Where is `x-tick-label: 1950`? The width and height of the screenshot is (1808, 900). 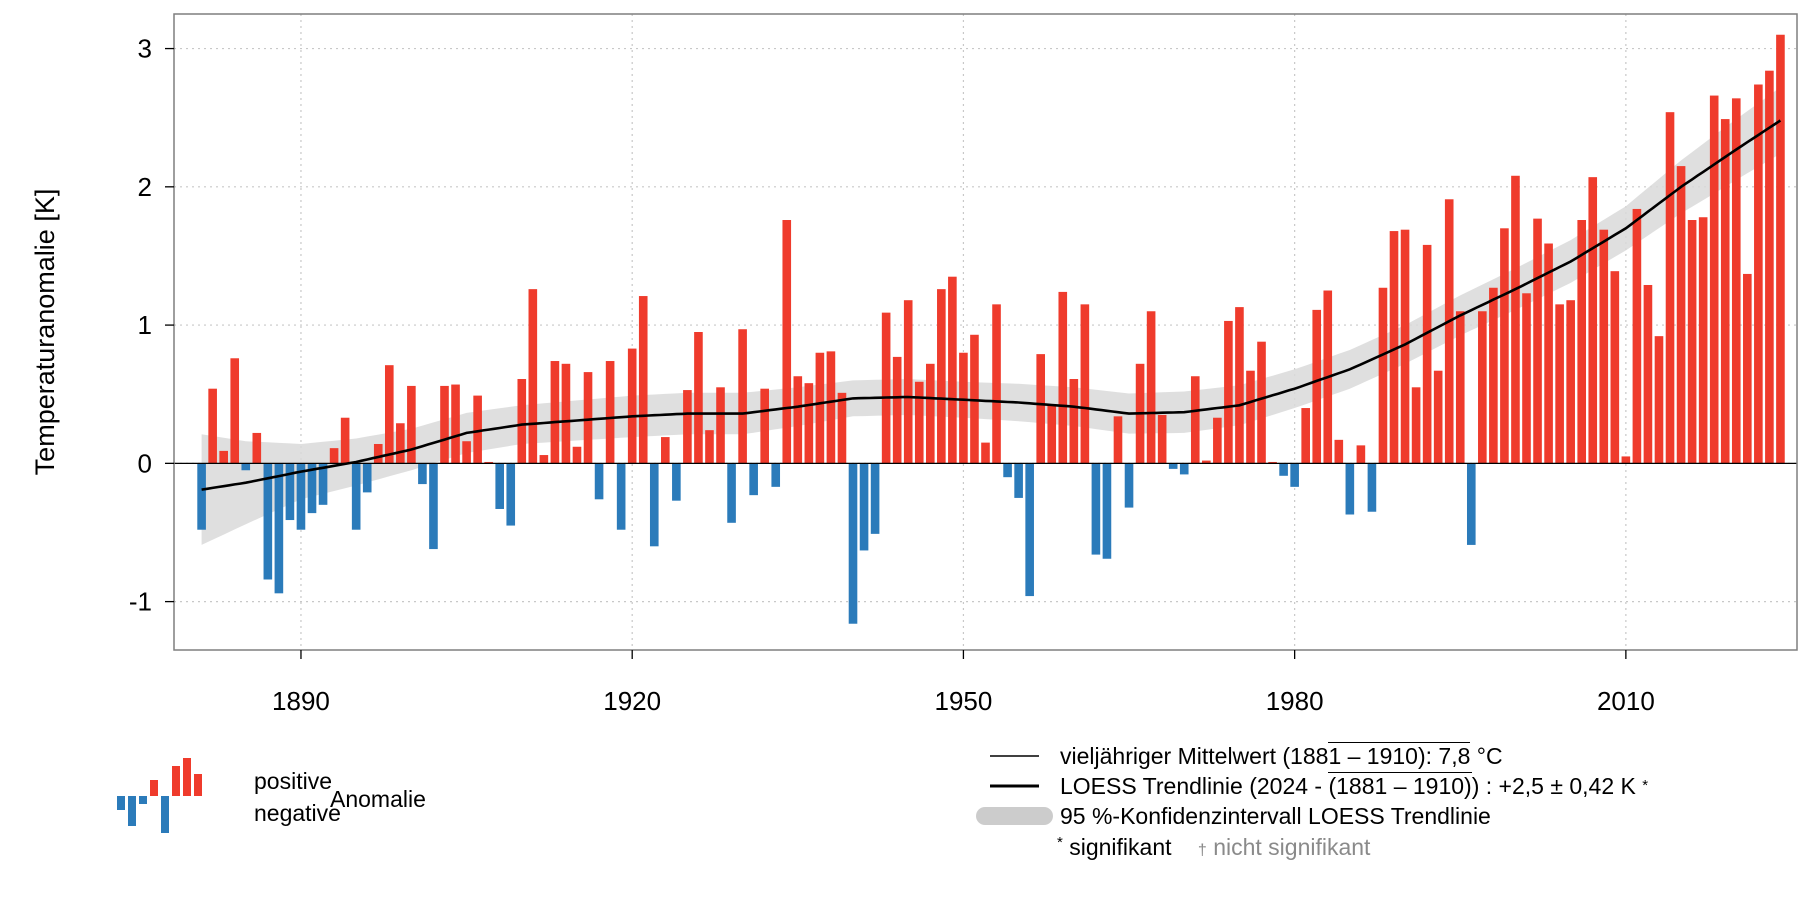
x-tick-label: 1950 is located at coordinates (963, 701).